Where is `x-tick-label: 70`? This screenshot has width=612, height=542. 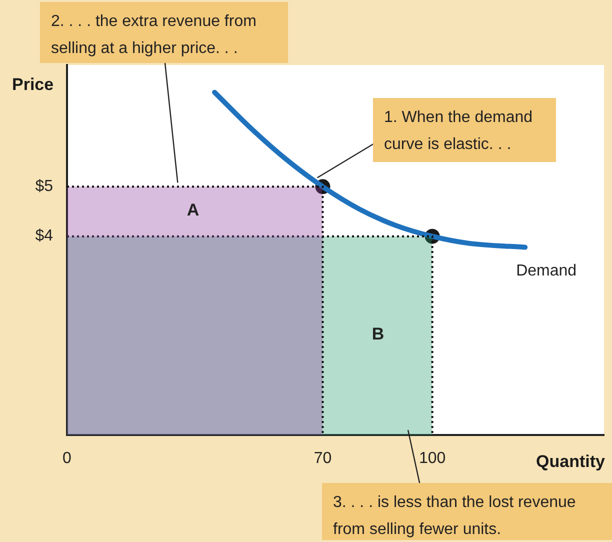
x-tick-label: 70 is located at coordinates (323, 459).